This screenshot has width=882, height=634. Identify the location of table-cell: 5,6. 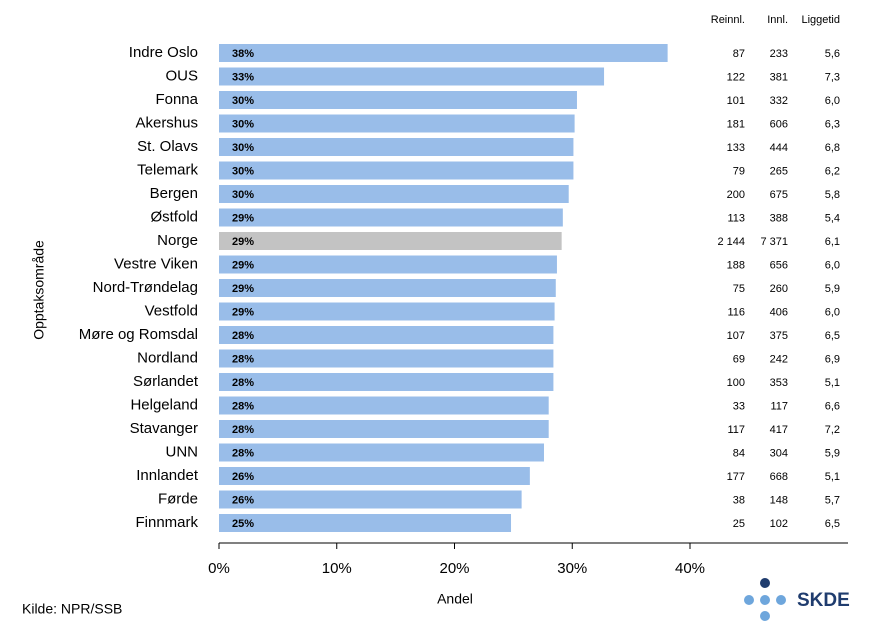
(832, 54).